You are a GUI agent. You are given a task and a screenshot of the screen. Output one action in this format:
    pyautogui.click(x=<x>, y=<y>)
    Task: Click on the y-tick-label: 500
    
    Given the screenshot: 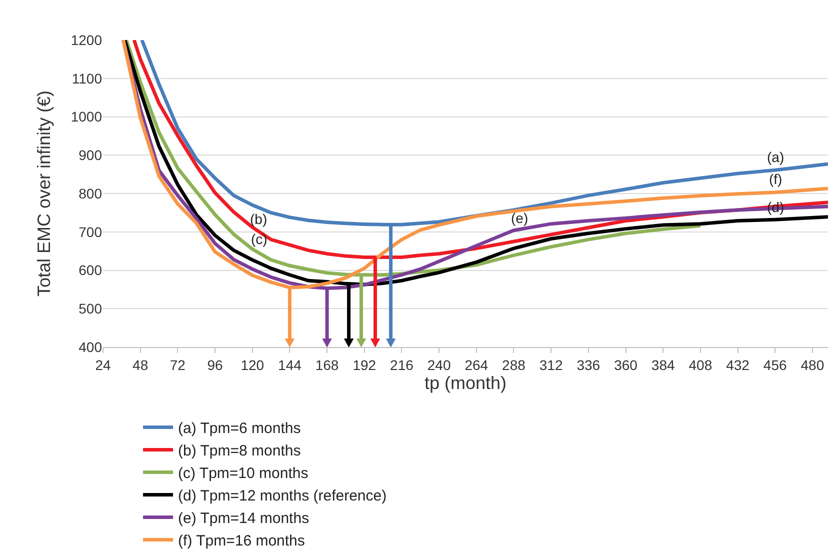 What is the action you would take?
    pyautogui.click(x=90, y=308)
    